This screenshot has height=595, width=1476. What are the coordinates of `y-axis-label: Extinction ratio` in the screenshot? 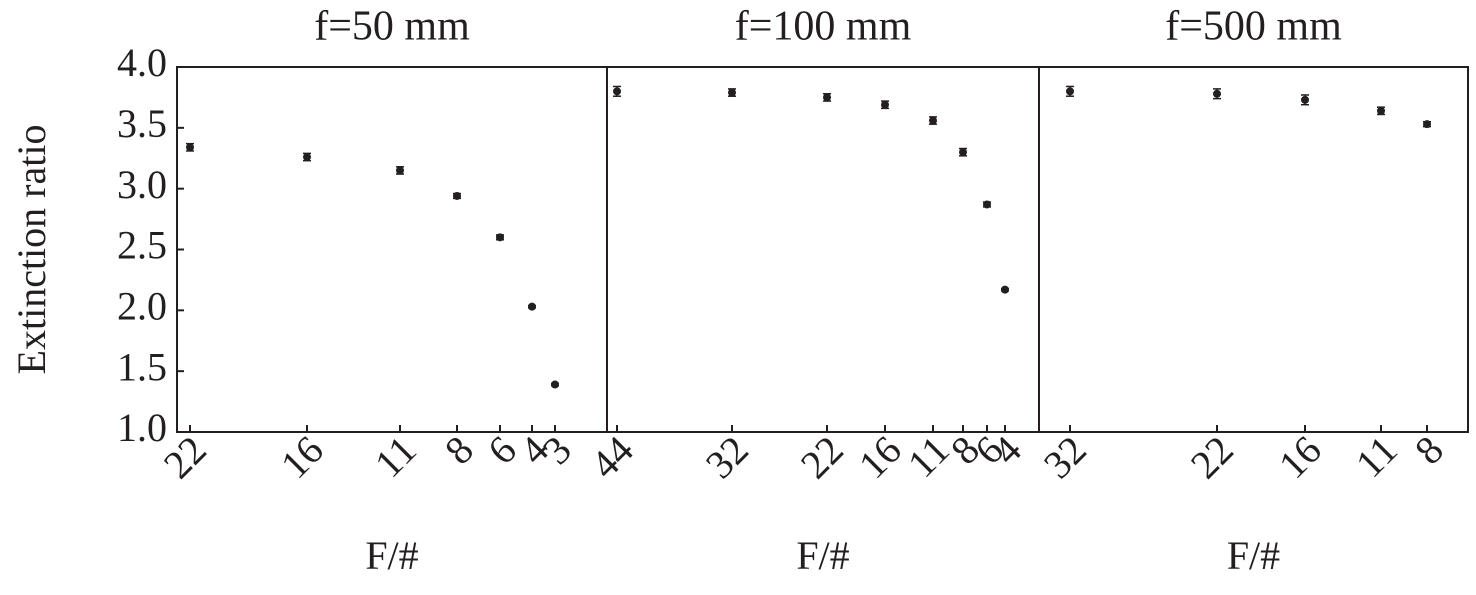 It's located at (31, 250).